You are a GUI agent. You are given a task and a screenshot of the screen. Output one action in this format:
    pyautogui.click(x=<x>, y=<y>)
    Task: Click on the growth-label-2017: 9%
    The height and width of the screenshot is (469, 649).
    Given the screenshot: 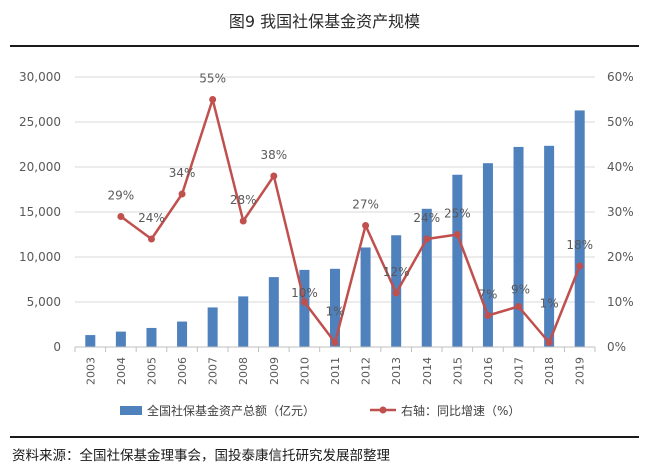 What is the action you would take?
    pyautogui.click(x=520, y=290)
    